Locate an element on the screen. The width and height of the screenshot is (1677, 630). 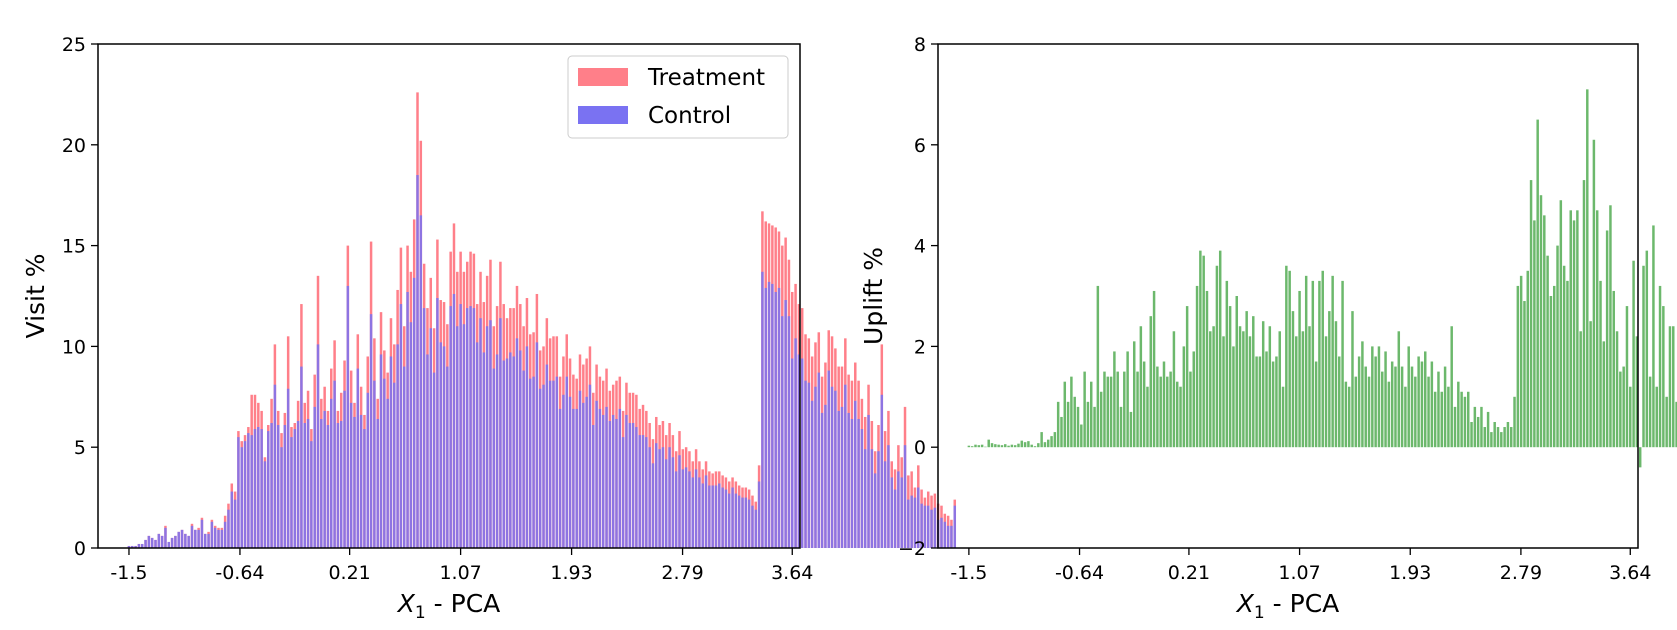
legend: Treatment Control is located at coordinates (678, 97).